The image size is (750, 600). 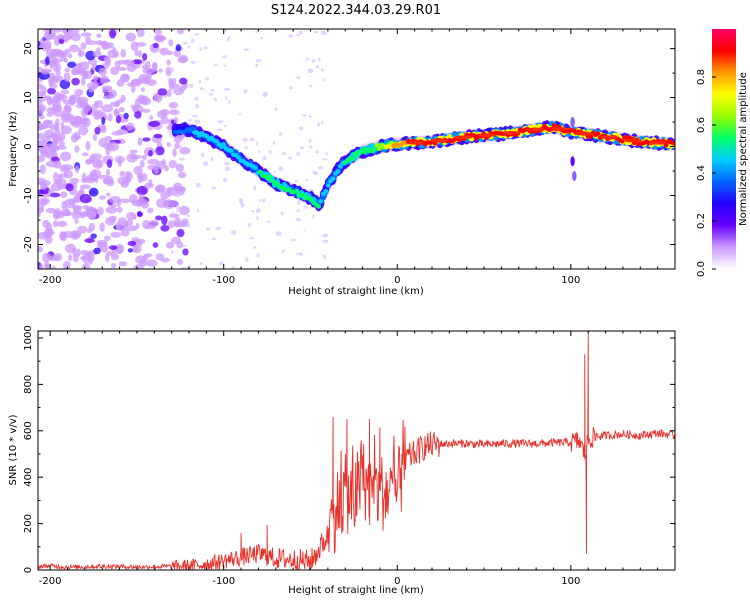 I want to click on colorbar-label: Normalized spectral amplitude, so click(x=743, y=149).